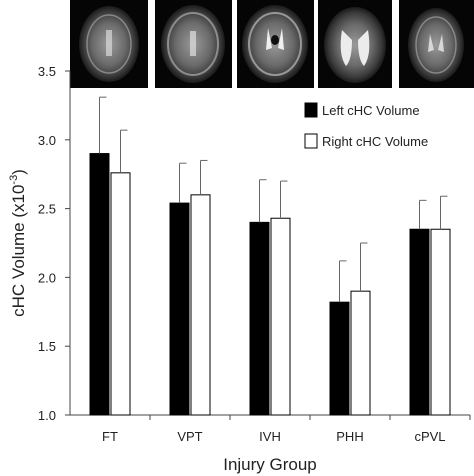  What do you see at coordinates (193, 44) in the screenshot?
I see `mri-thumbnail-vpt` at bounding box center [193, 44].